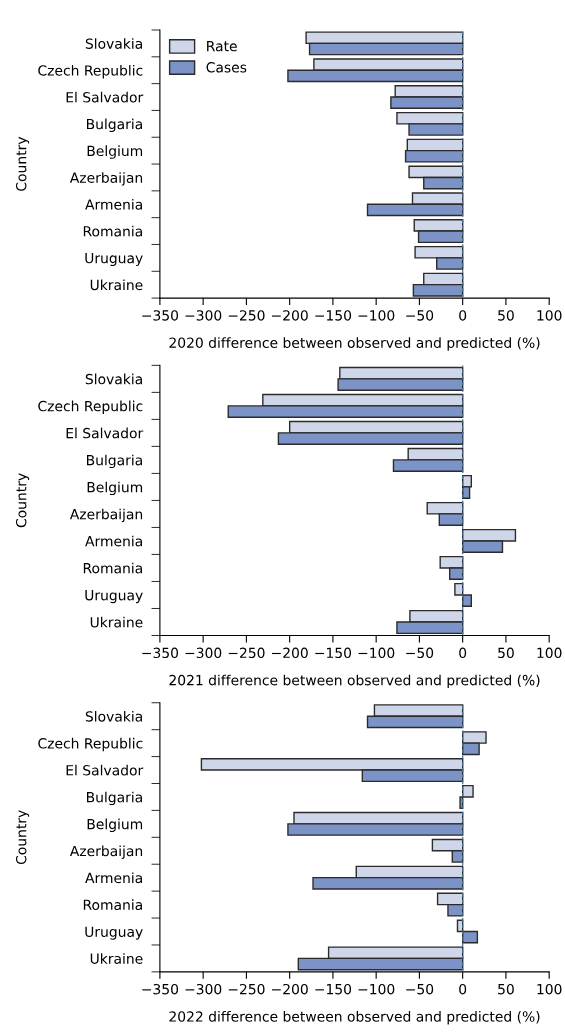  I want to click on x-axis-title: 2020 difference between observed and predicted (%), so click(354, 344).